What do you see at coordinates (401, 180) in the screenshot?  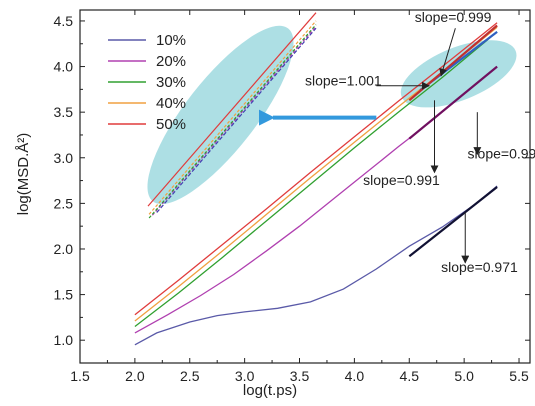 I see `slope-annotation: slope=0.991` at bounding box center [401, 180].